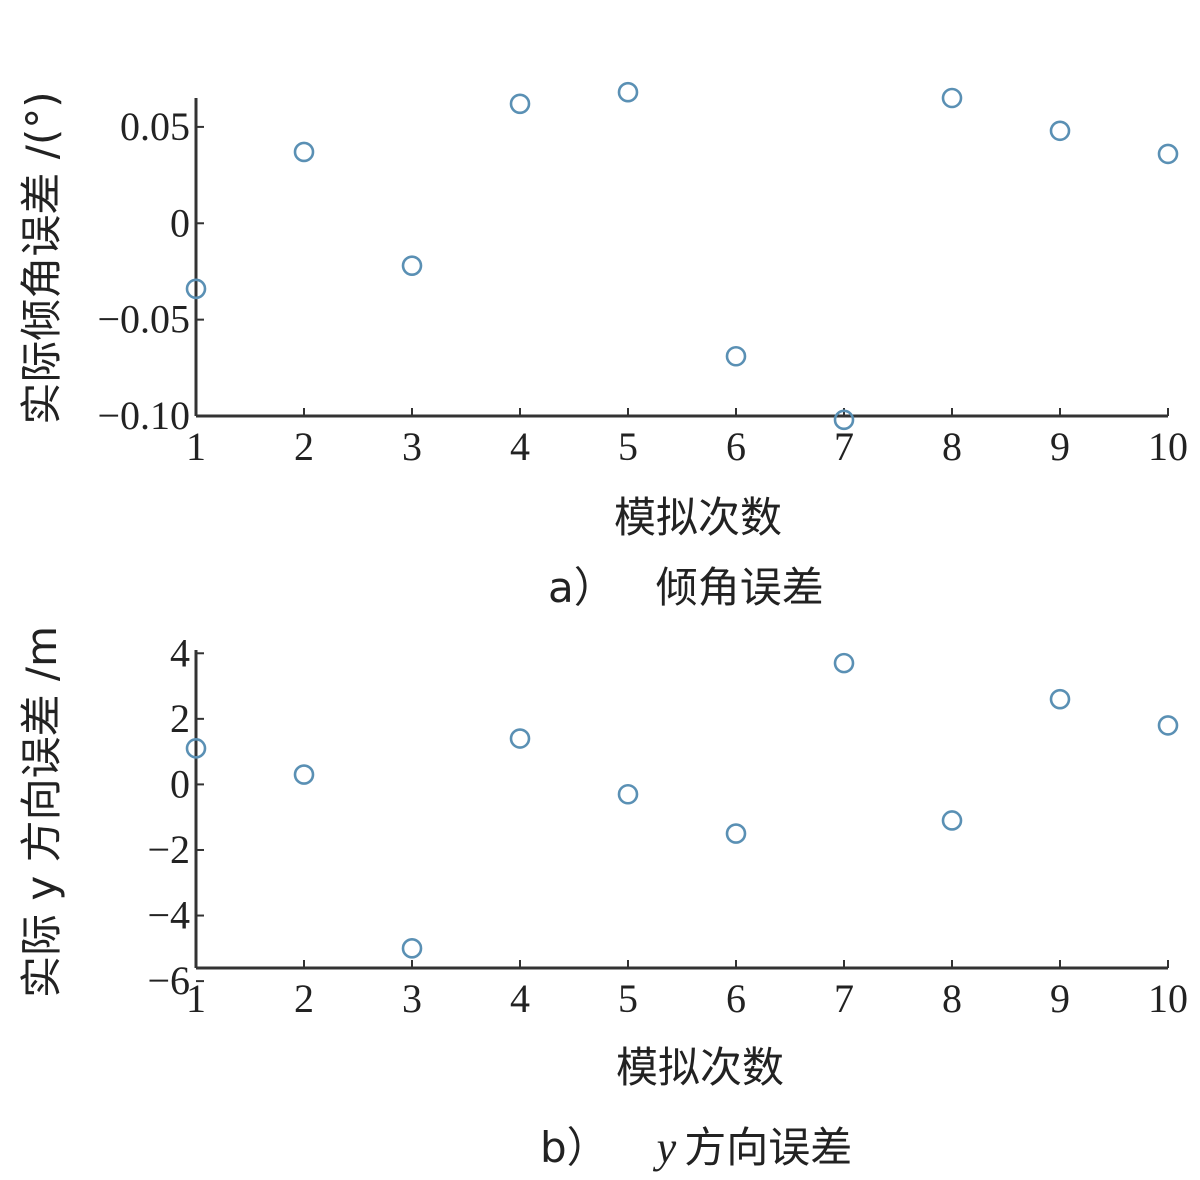 This screenshot has height=1180, width=1200. I want to click on panel-a-xtick-label: 8, so click(952, 446).